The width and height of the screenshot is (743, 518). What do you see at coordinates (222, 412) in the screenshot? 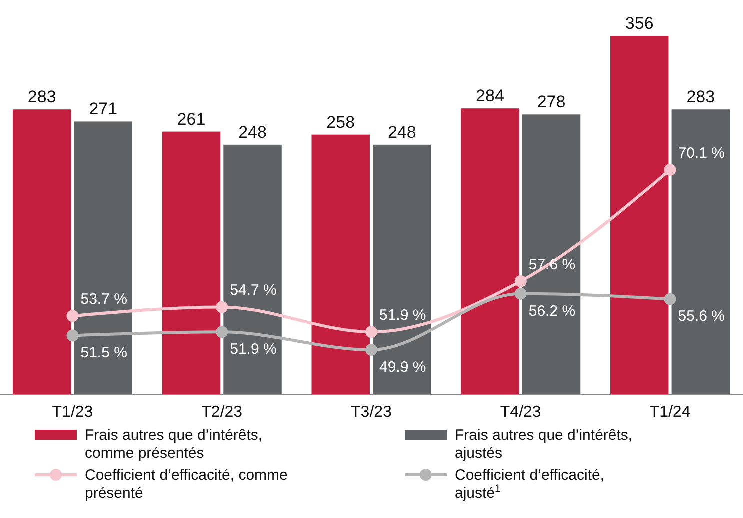
I see `x-tick-label: T2/23` at bounding box center [222, 412].